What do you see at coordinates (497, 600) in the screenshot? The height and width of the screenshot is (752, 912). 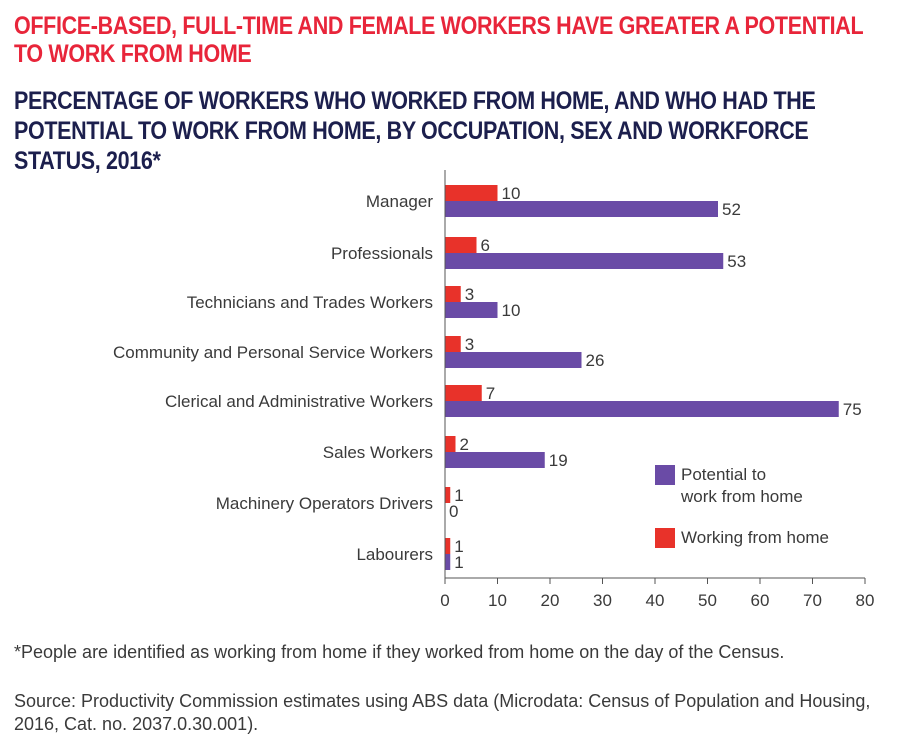 I see `x-tick-label: 10` at bounding box center [497, 600].